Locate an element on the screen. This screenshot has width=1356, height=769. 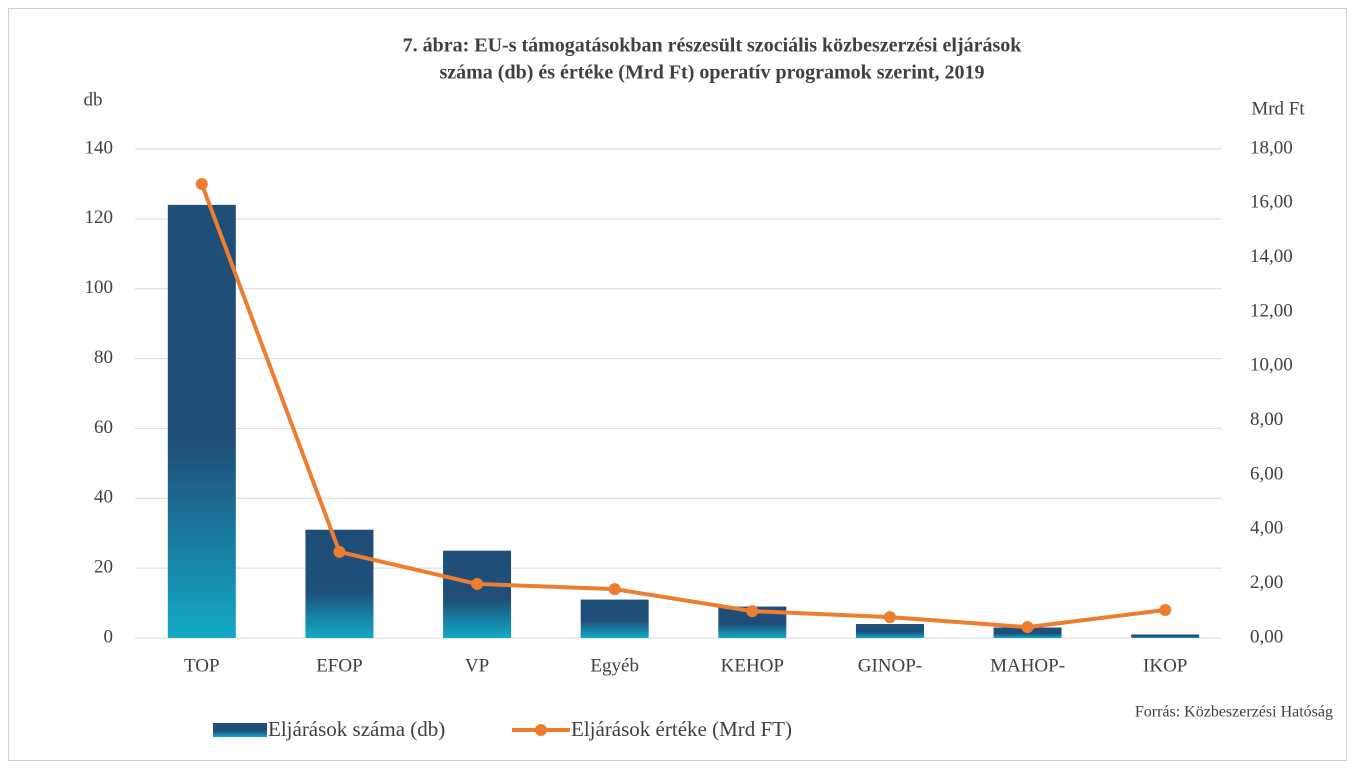
y2-tick-label: 16,00 is located at coordinates (1271, 202).